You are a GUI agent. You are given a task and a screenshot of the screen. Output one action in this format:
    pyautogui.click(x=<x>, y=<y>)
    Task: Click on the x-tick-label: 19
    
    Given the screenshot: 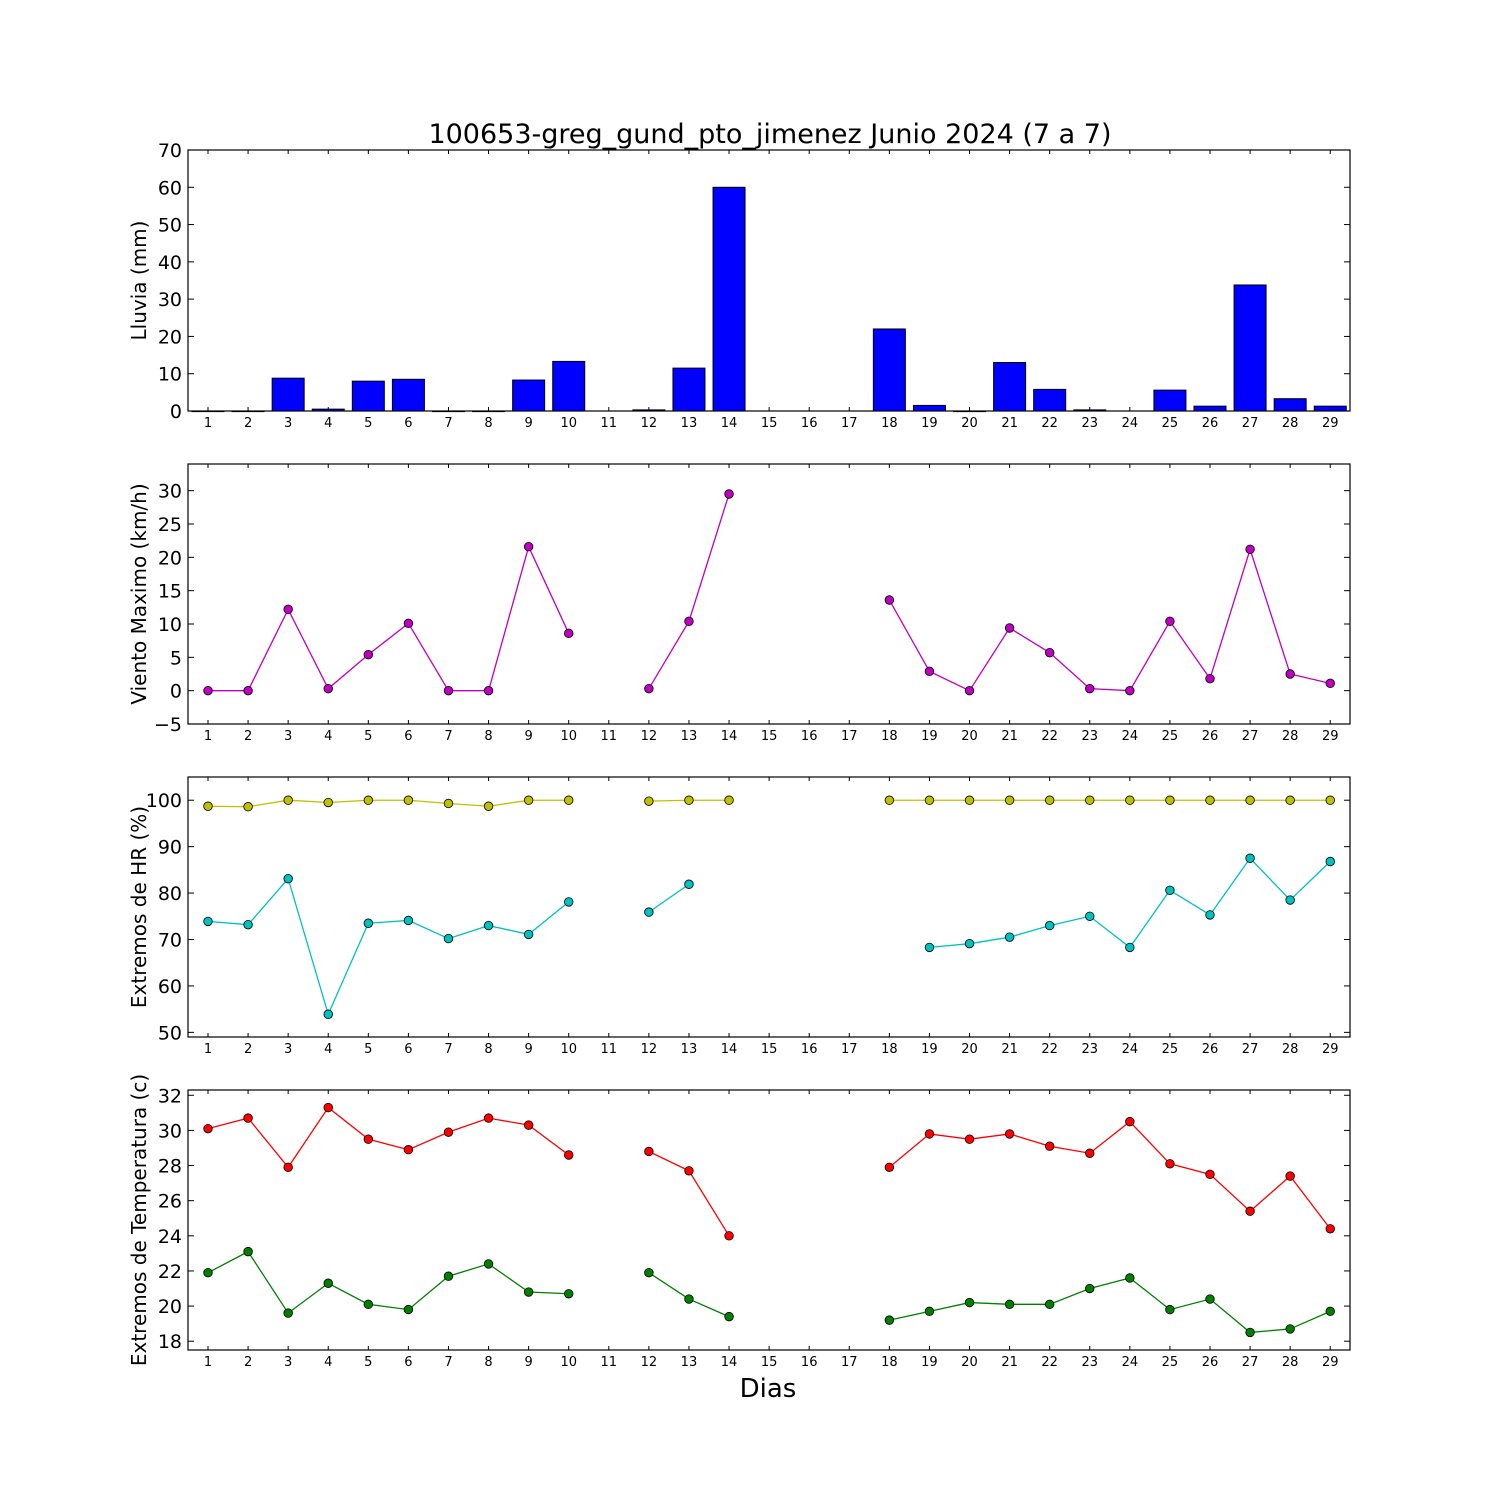 What is the action you would take?
    pyautogui.click(x=929, y=1049)
    